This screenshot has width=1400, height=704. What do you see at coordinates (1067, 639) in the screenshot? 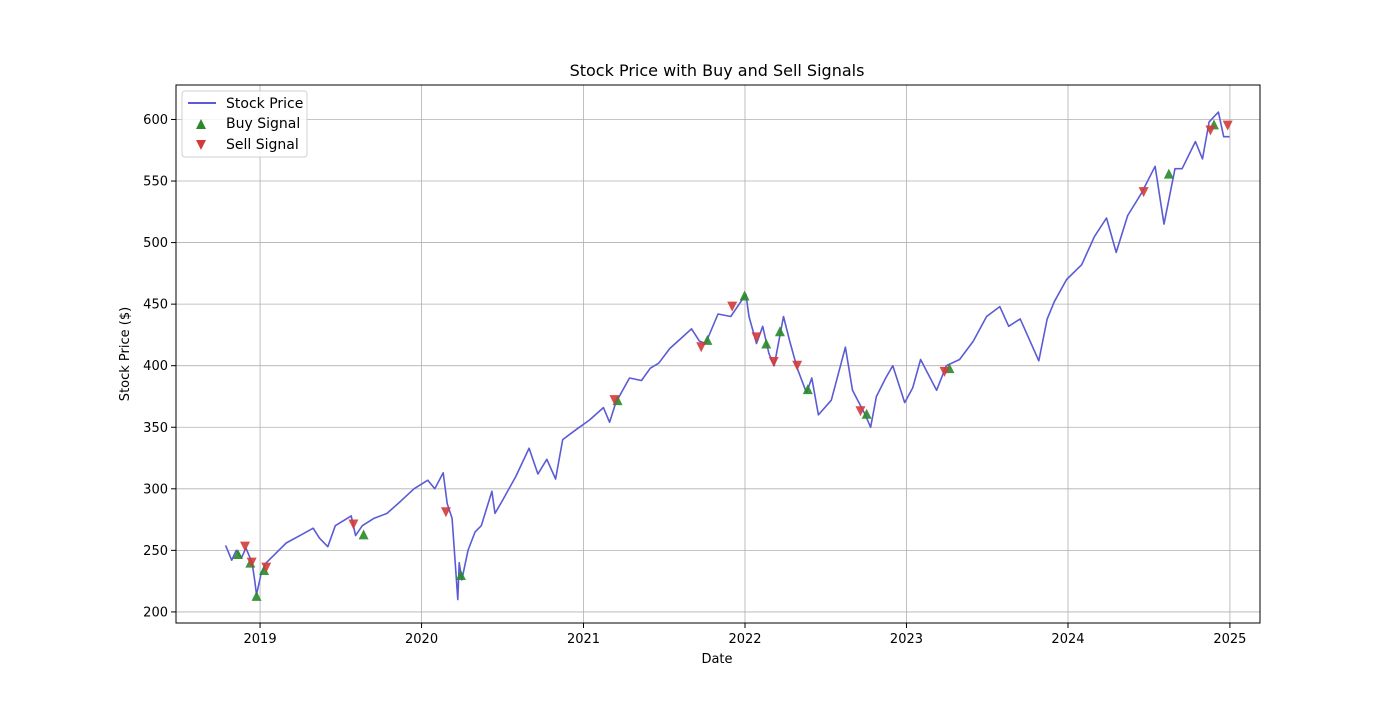
I see `x-tick-label: 2024` at bounding box center [1067, 639].